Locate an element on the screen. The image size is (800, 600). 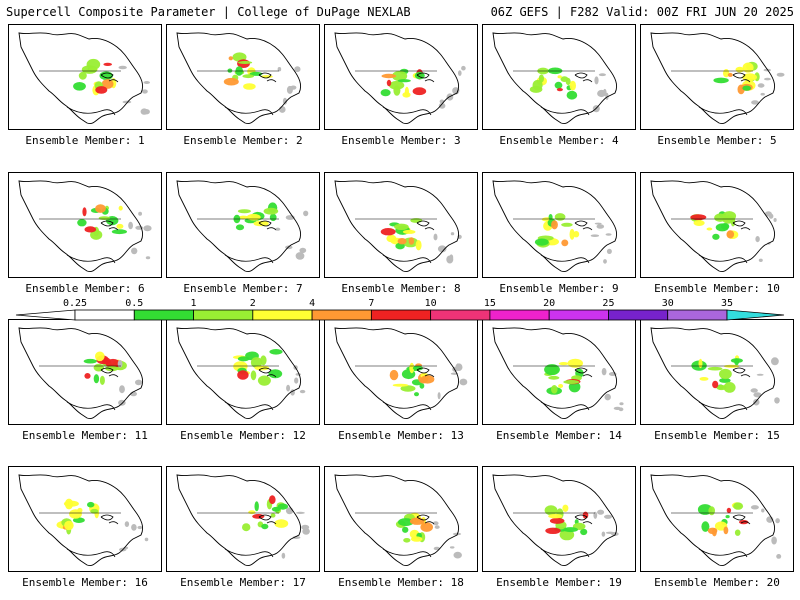
colorbar-high-arrow is located at coordinates (755, 315).